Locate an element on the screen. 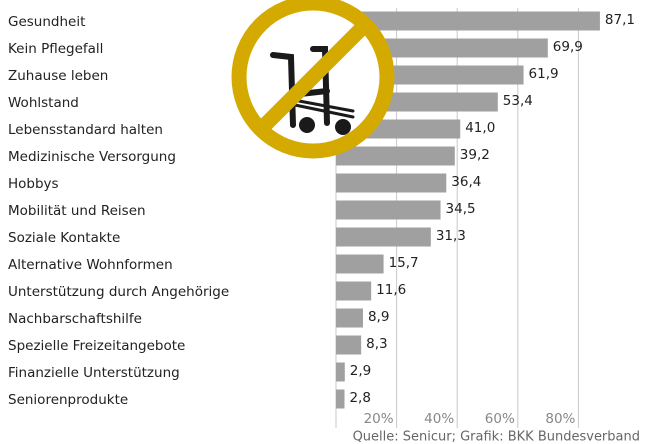  value-label: 61,9 is located at coordinates (544, 74).